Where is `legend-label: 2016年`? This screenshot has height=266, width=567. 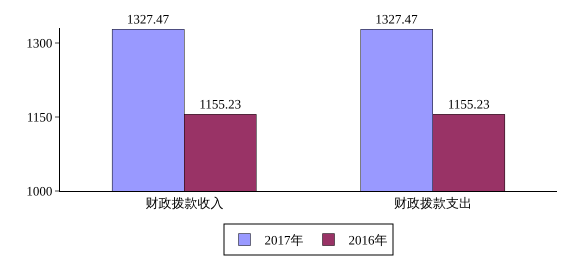 legend-label: 2016年 is located at coordinates (368, 240).